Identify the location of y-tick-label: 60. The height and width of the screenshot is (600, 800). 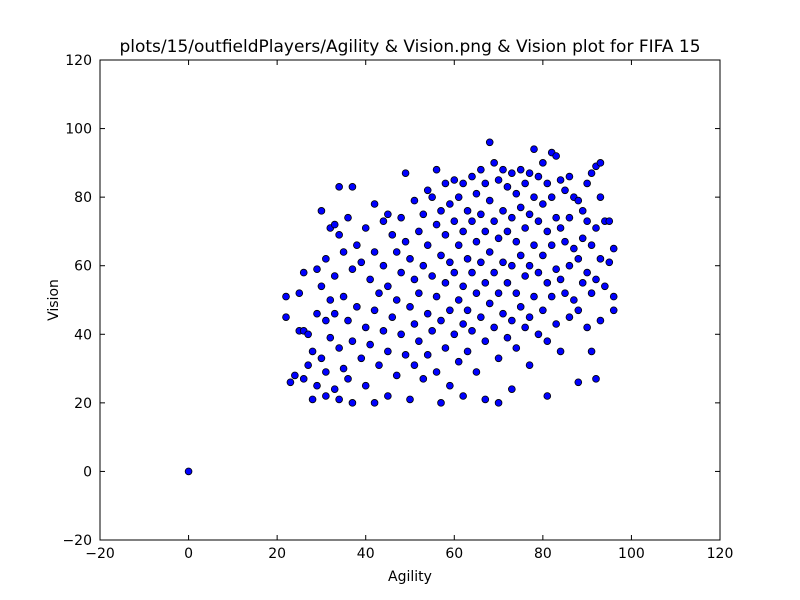
(83, 267).